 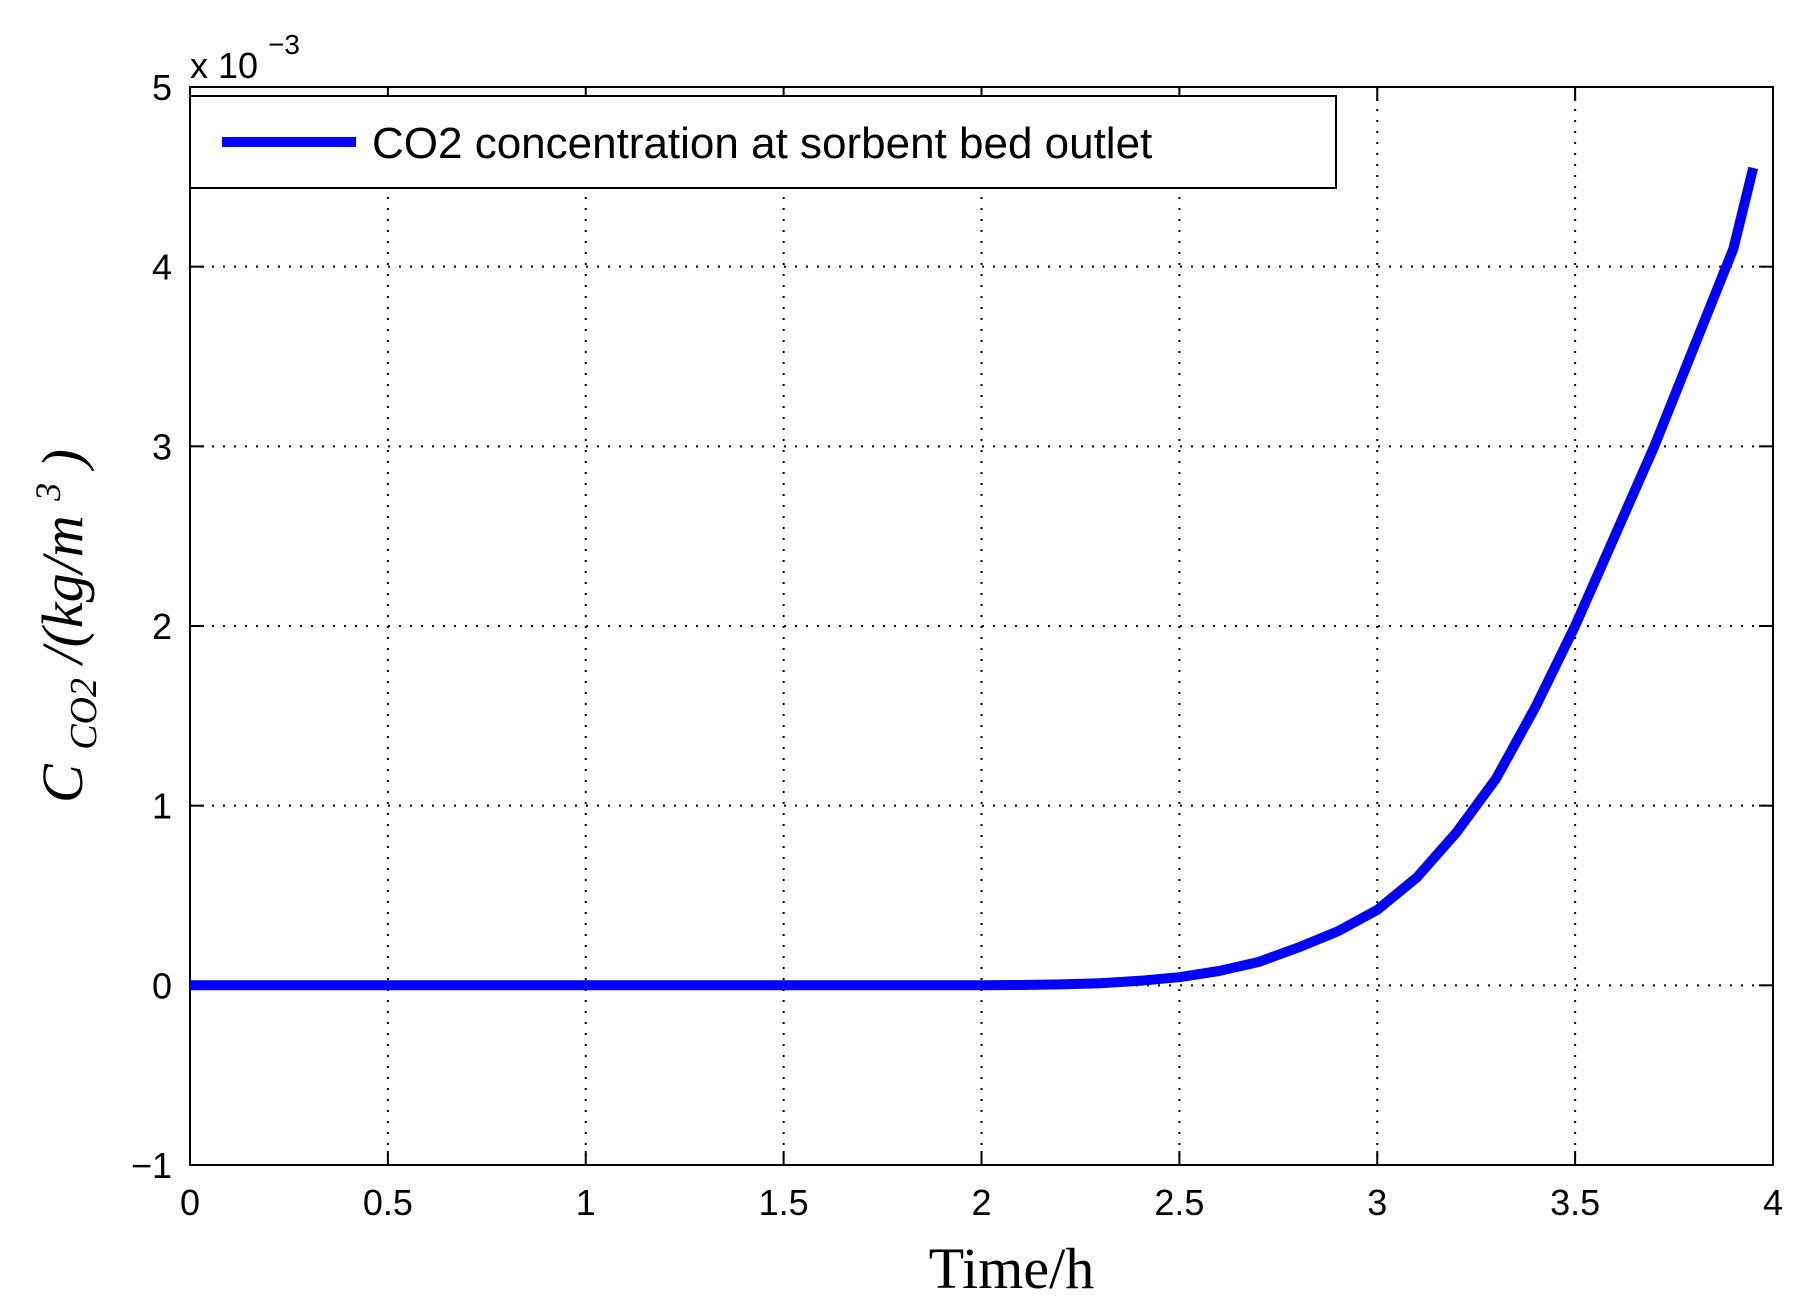 I want to click on x-tick-label: 4, so click(x=1773, y=1202).